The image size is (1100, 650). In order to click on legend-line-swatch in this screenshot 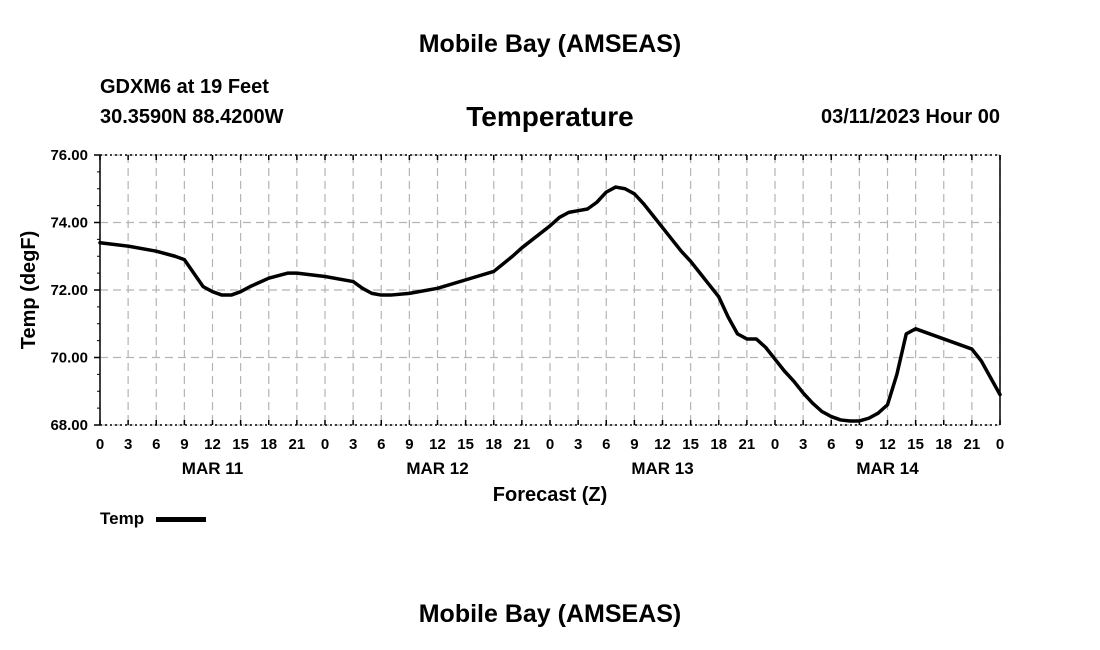, I will do `click(181, 519)`.